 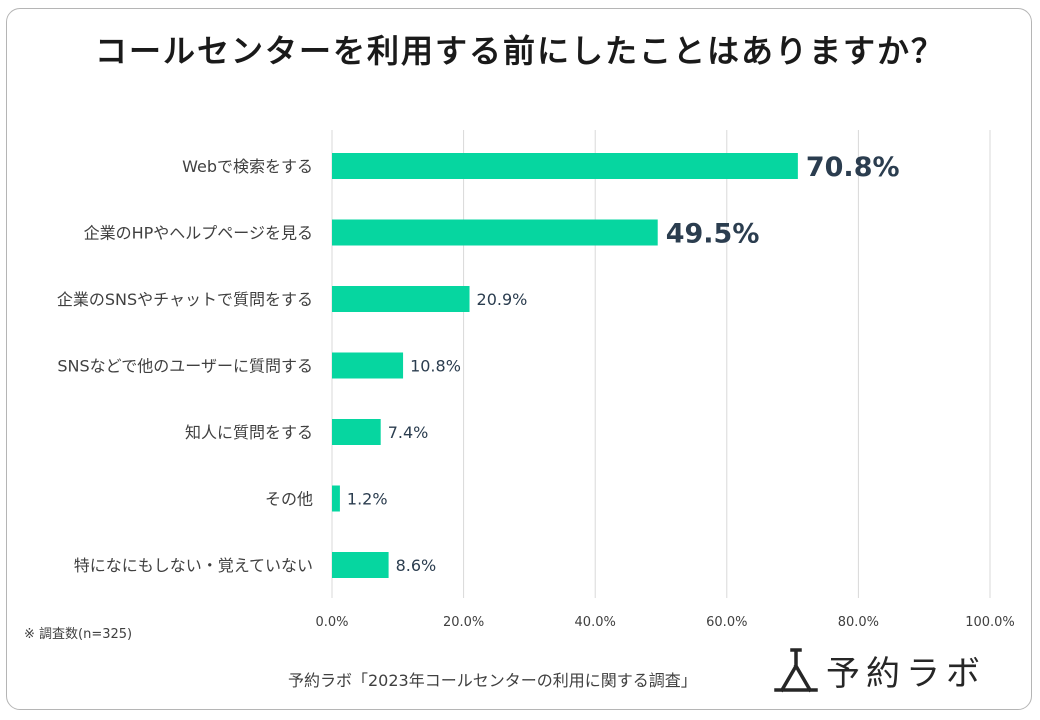 What do you see at coordinates (331, 622) in the screenshot?
I see `x-tick-label: 0.0%` at bounding box center [331, 622].